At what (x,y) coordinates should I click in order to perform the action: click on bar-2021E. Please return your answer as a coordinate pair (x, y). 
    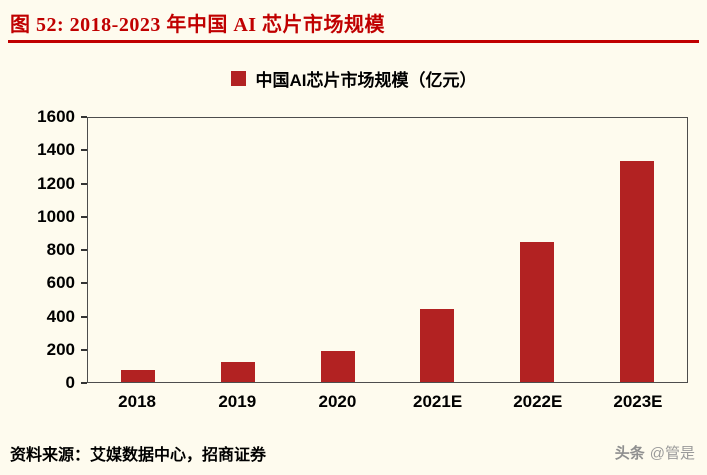
    Looking at the image, I should click on (437, 345).